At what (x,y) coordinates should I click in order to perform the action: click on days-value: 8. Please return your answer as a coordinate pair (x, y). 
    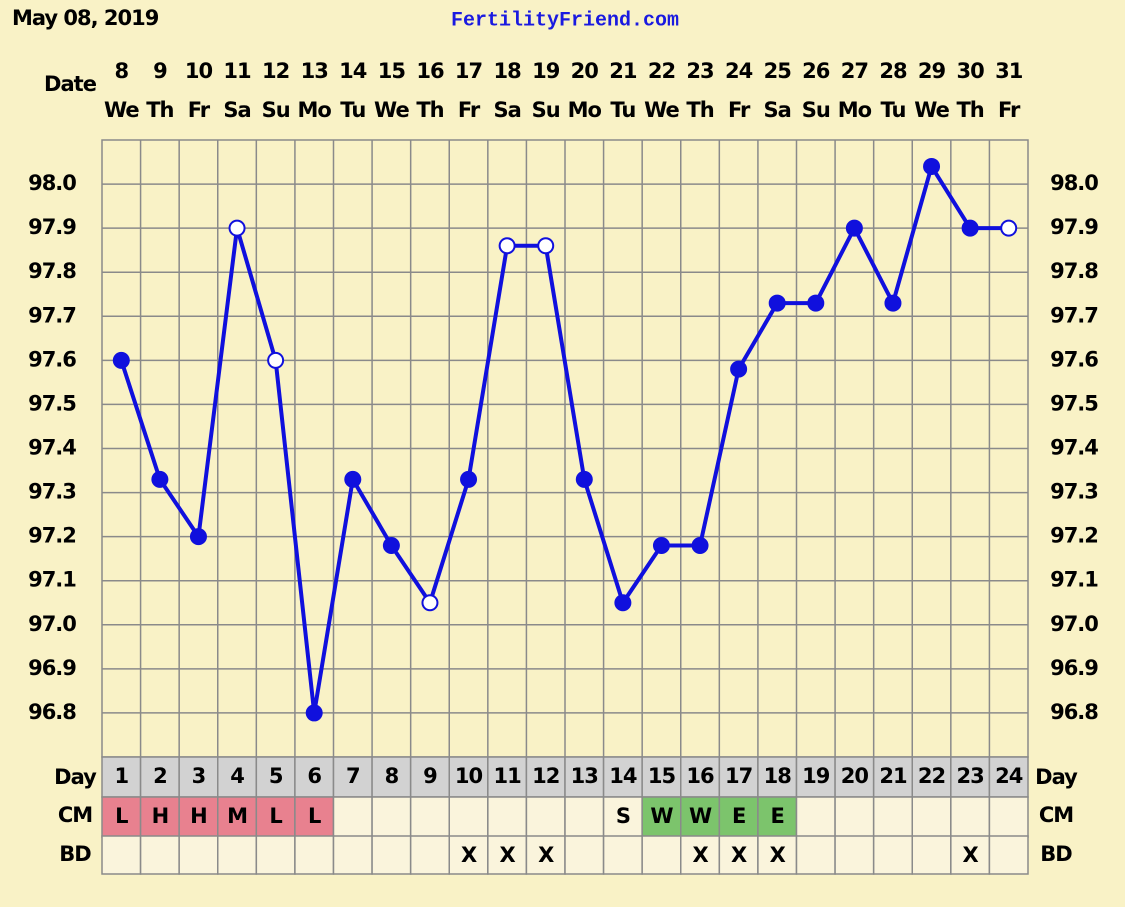
    Looking at the image, I should click on (392, 776).